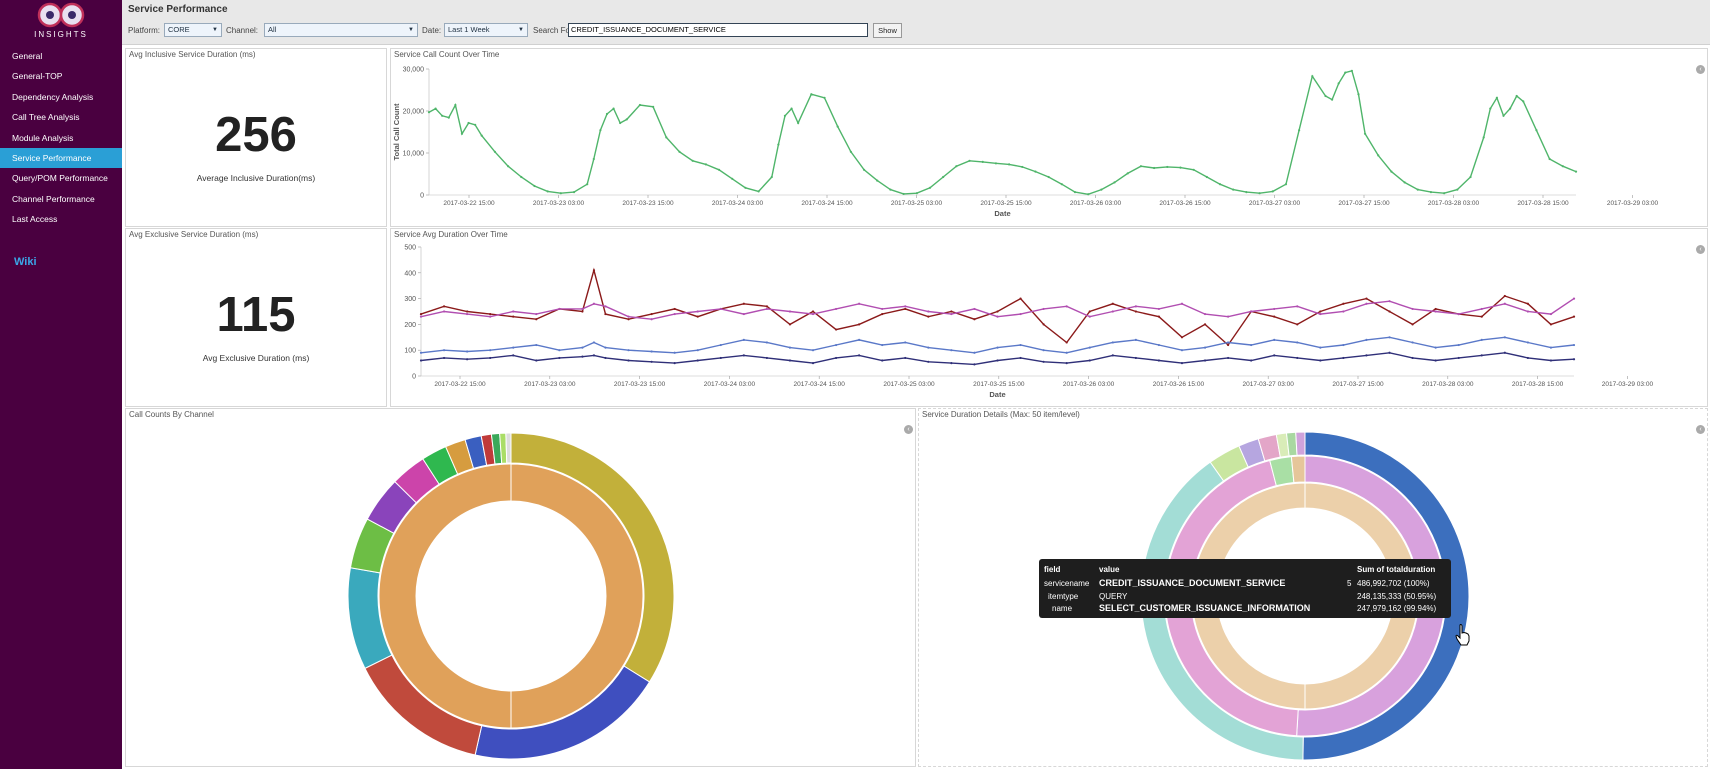 The height and width of the screenshot is (769, 1710). I want to click on nav-item-module-analysis: Module Analysis, so click(43, 137).